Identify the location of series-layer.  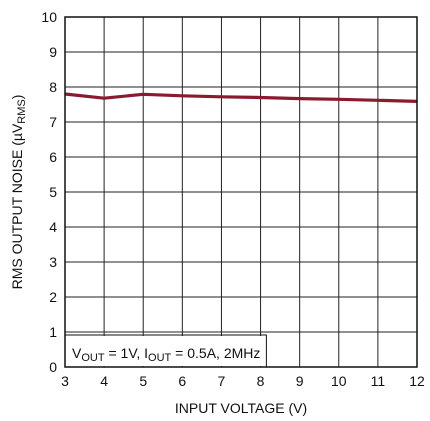
(241, 97).